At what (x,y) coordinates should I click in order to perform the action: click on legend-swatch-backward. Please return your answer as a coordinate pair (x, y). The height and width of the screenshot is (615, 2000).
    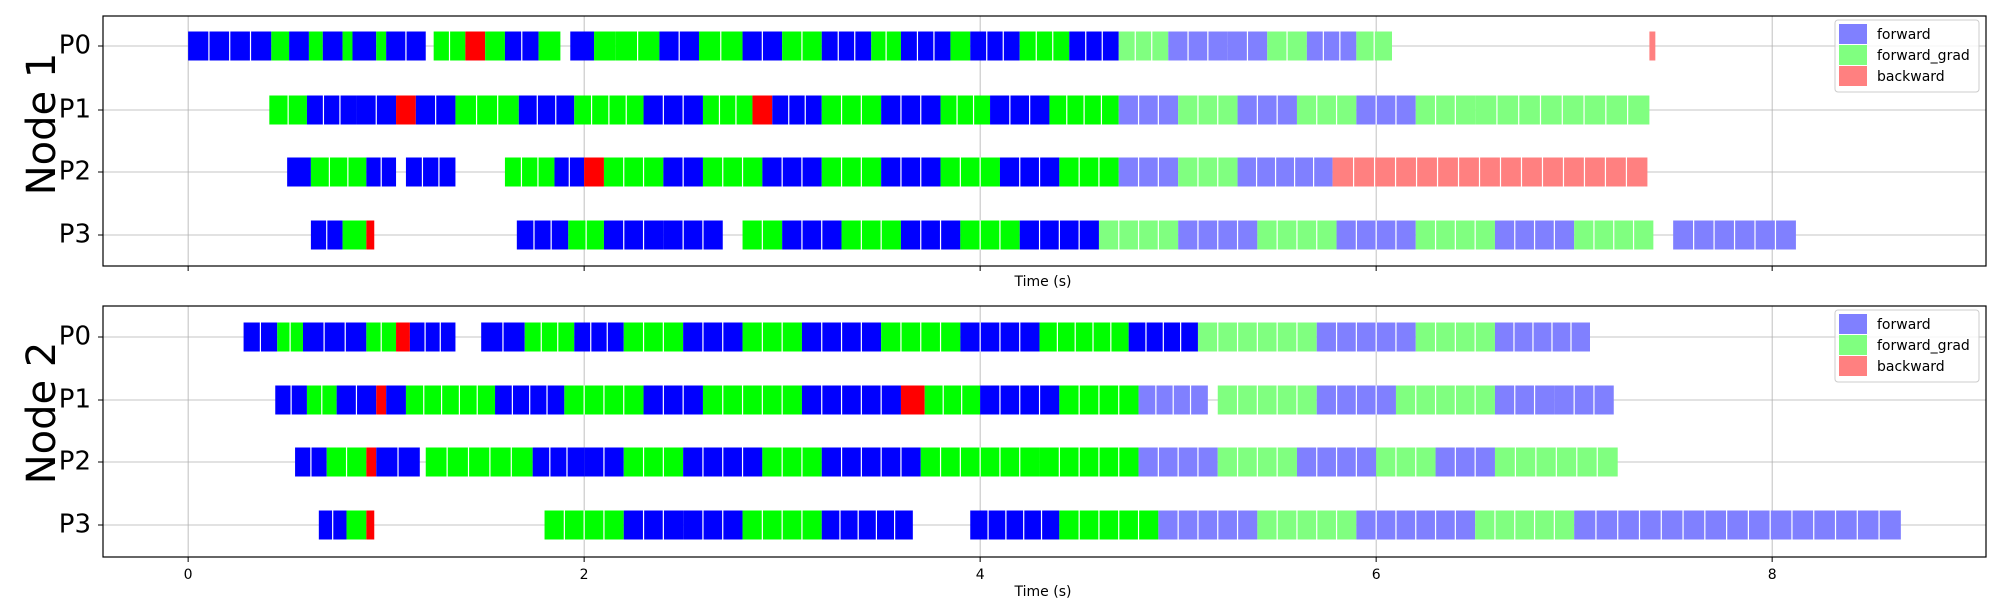
    Looking at the image, I should click on (1853, 76).